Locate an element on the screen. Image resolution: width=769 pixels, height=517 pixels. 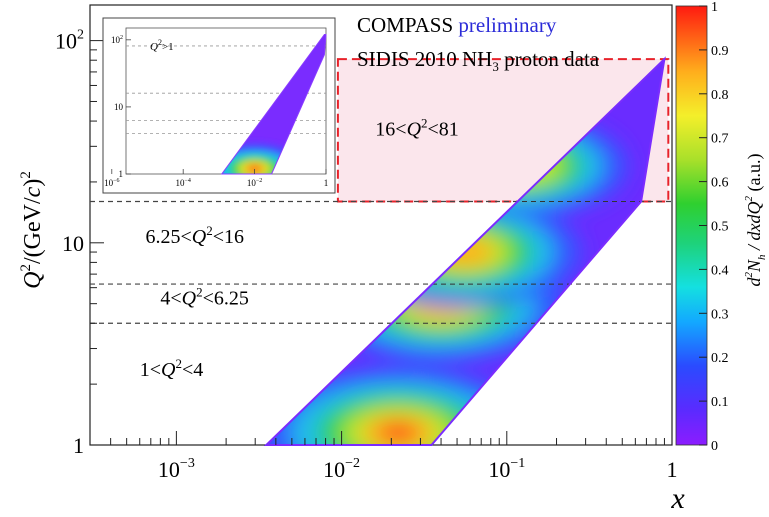
colorbar-tick-label: 0.9 is located at coordinates (720, 51).